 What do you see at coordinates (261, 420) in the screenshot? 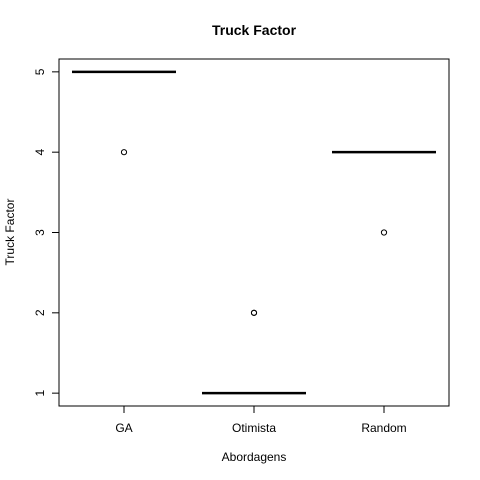
I see `x-axis: GA Otimista Random` at bounding box center [261, 420].